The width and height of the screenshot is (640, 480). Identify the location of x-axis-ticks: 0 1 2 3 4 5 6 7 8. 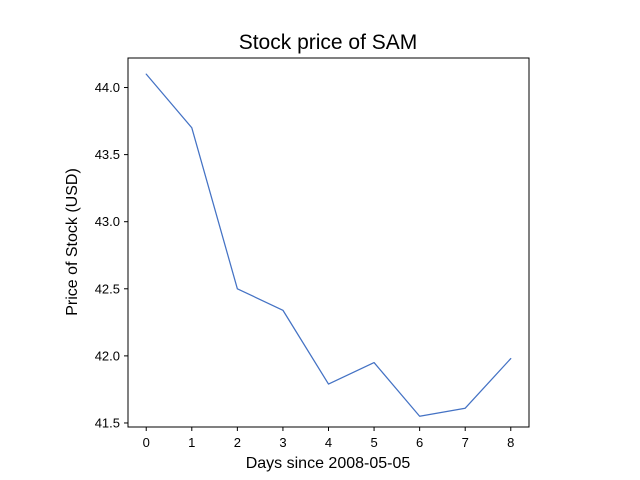
(328, 438).